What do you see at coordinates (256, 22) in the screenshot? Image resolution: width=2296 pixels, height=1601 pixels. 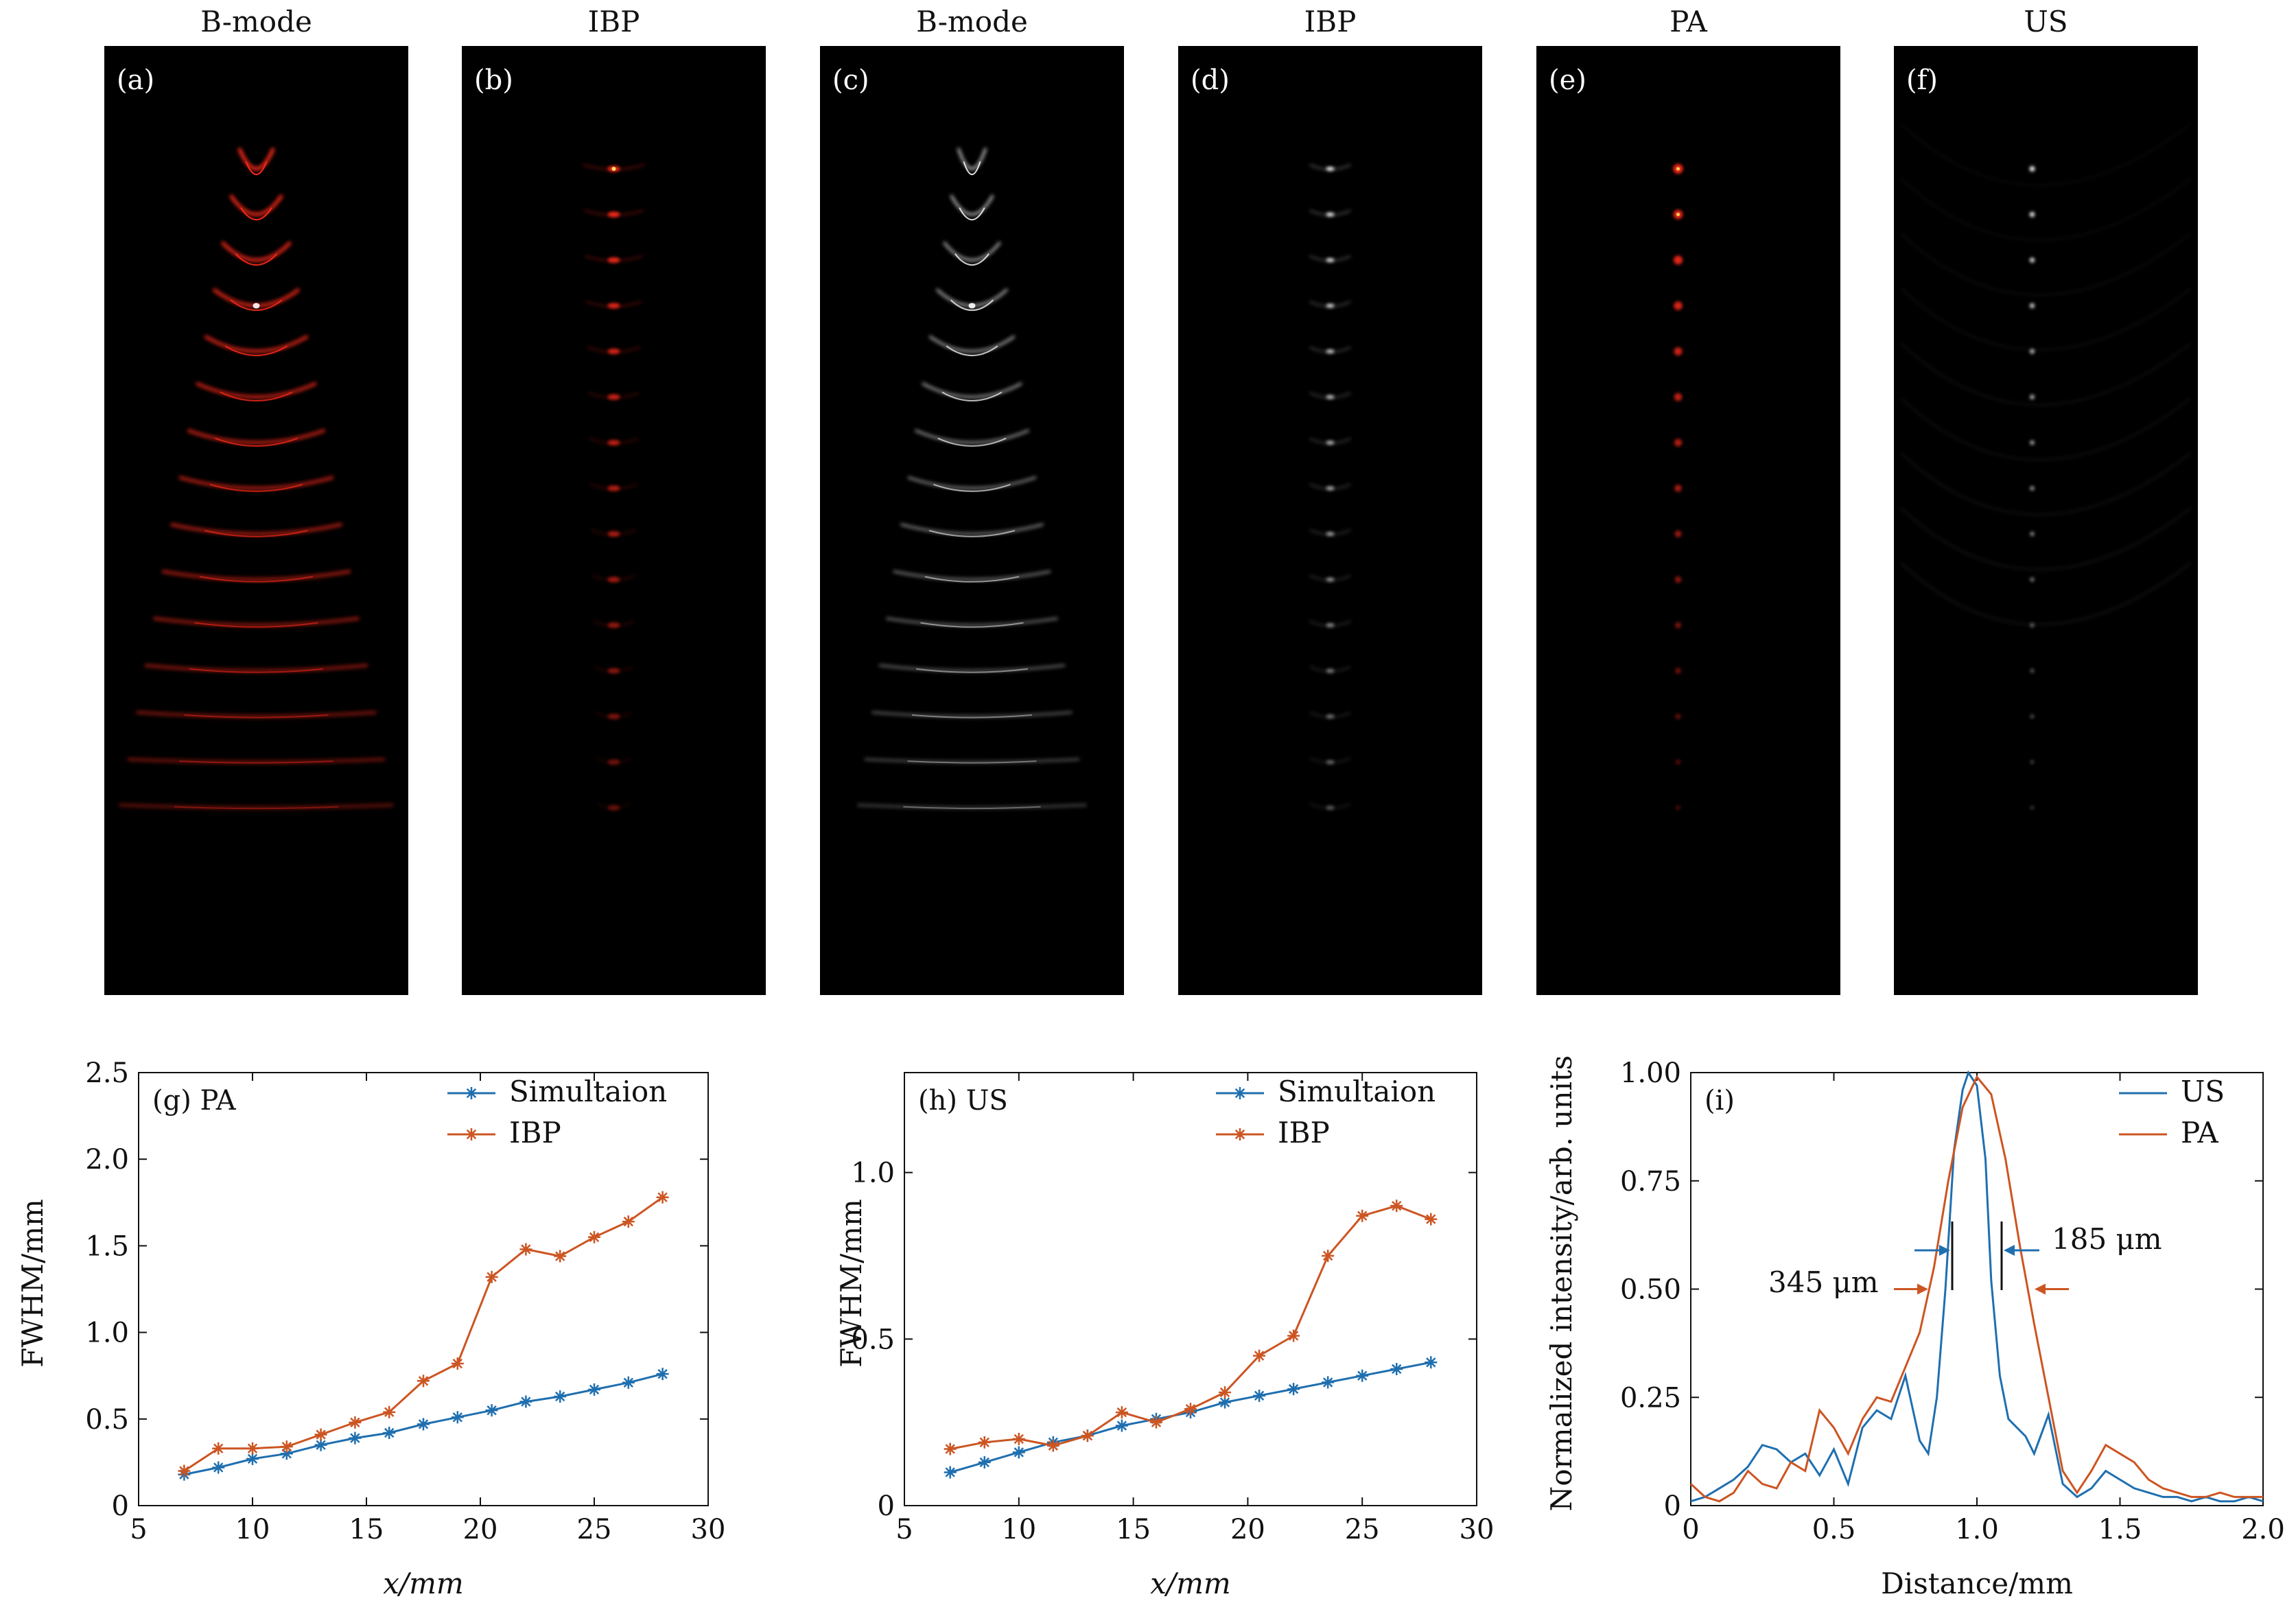 I see `image-panel-a-title: B-mode` at bounding box center [256, 22].